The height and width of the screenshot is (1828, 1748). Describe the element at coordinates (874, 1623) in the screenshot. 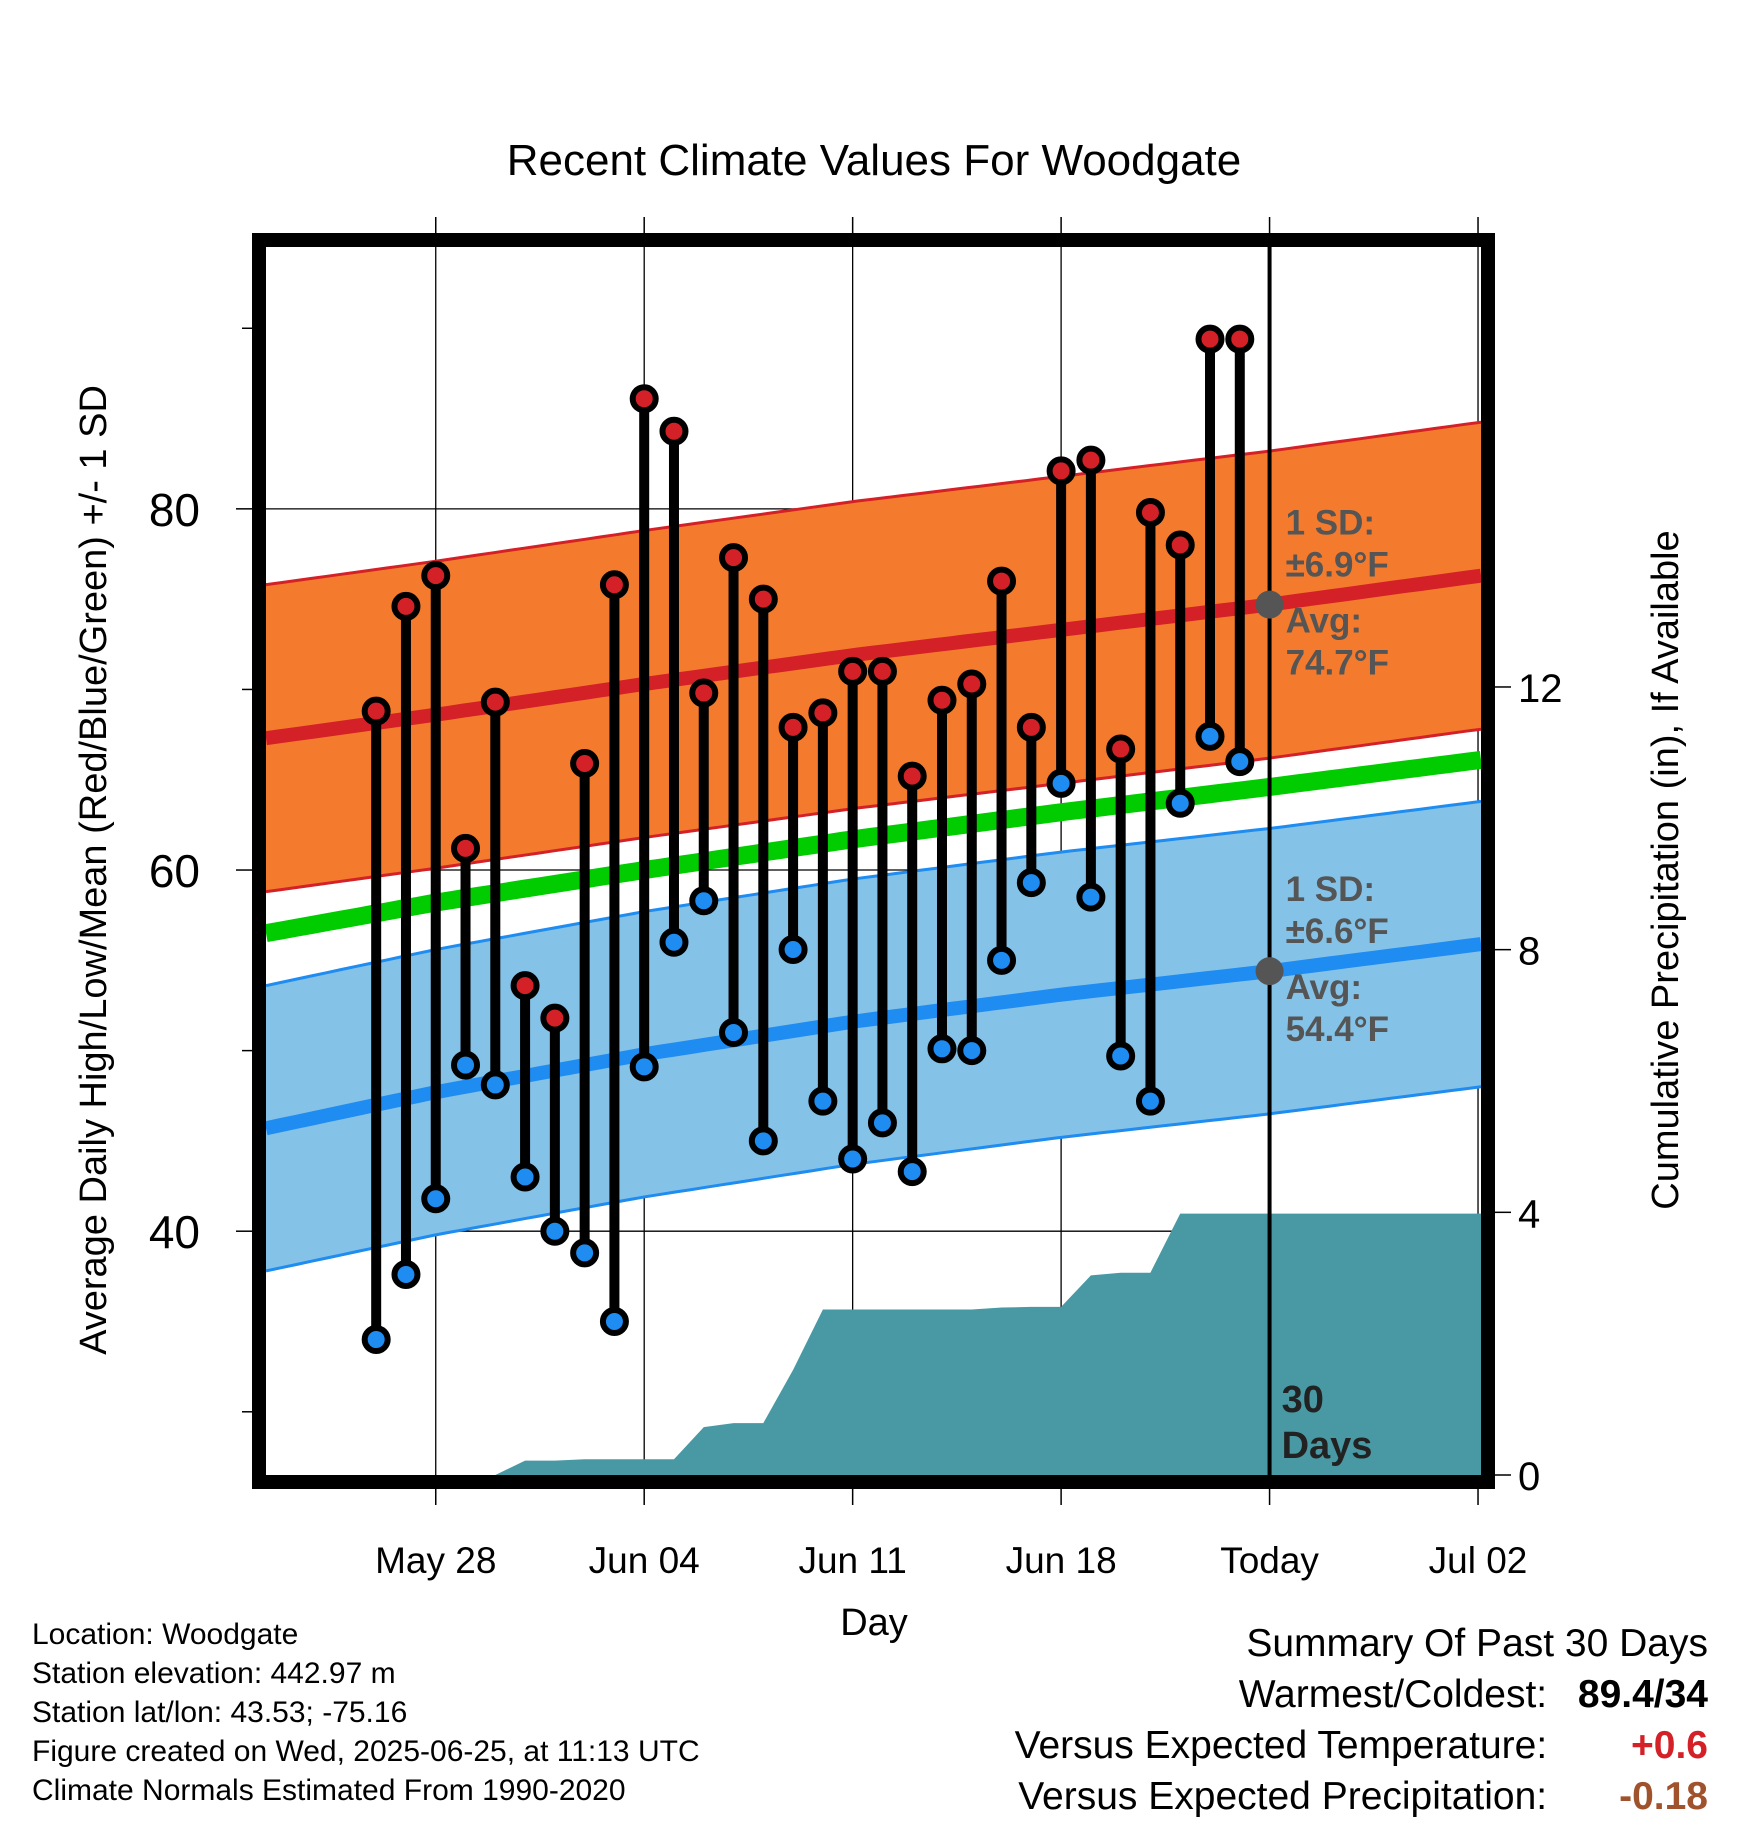

I see `x-axis-label: Day` at that location.